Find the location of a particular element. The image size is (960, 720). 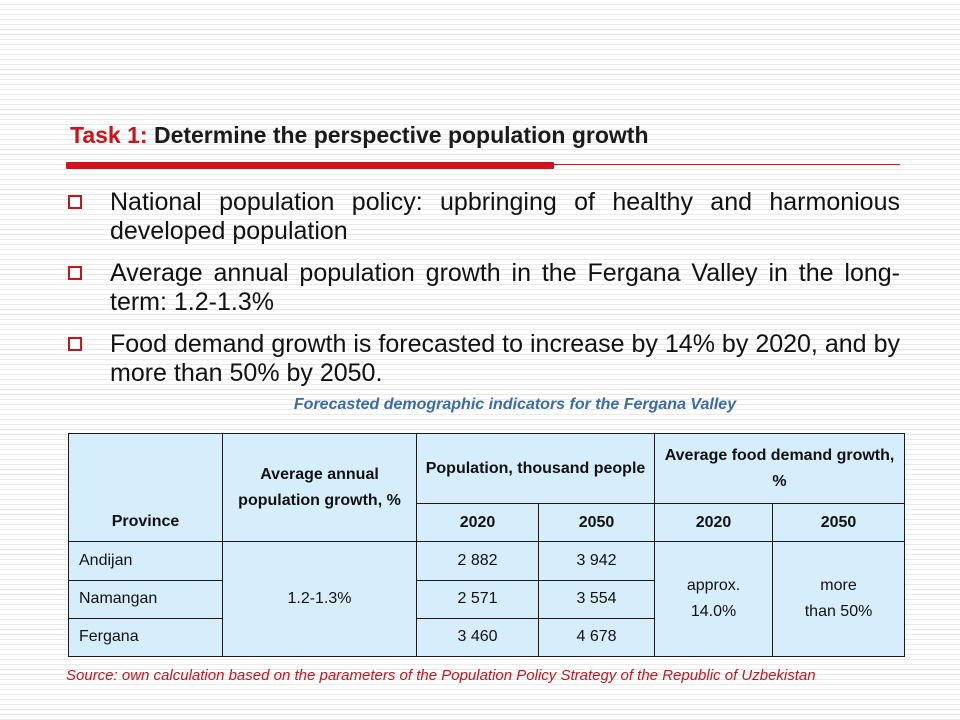

cell-province: Fergana is located at coordinates (145, 637).